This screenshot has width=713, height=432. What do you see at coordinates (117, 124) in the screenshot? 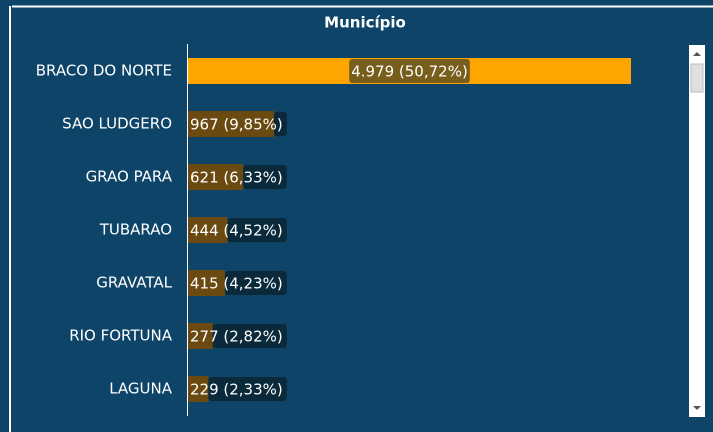
I see `category-label: SAO LUDGERO` at bounding box center [117, 124].